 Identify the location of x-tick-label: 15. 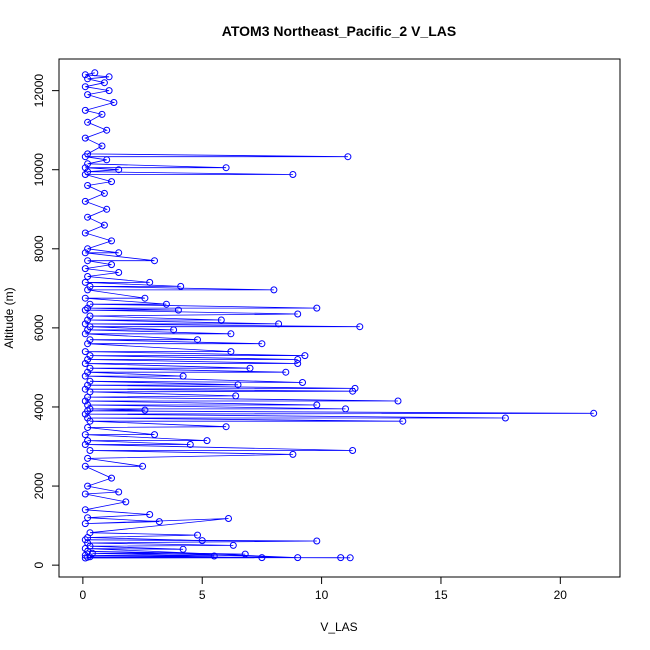
(441, 595).